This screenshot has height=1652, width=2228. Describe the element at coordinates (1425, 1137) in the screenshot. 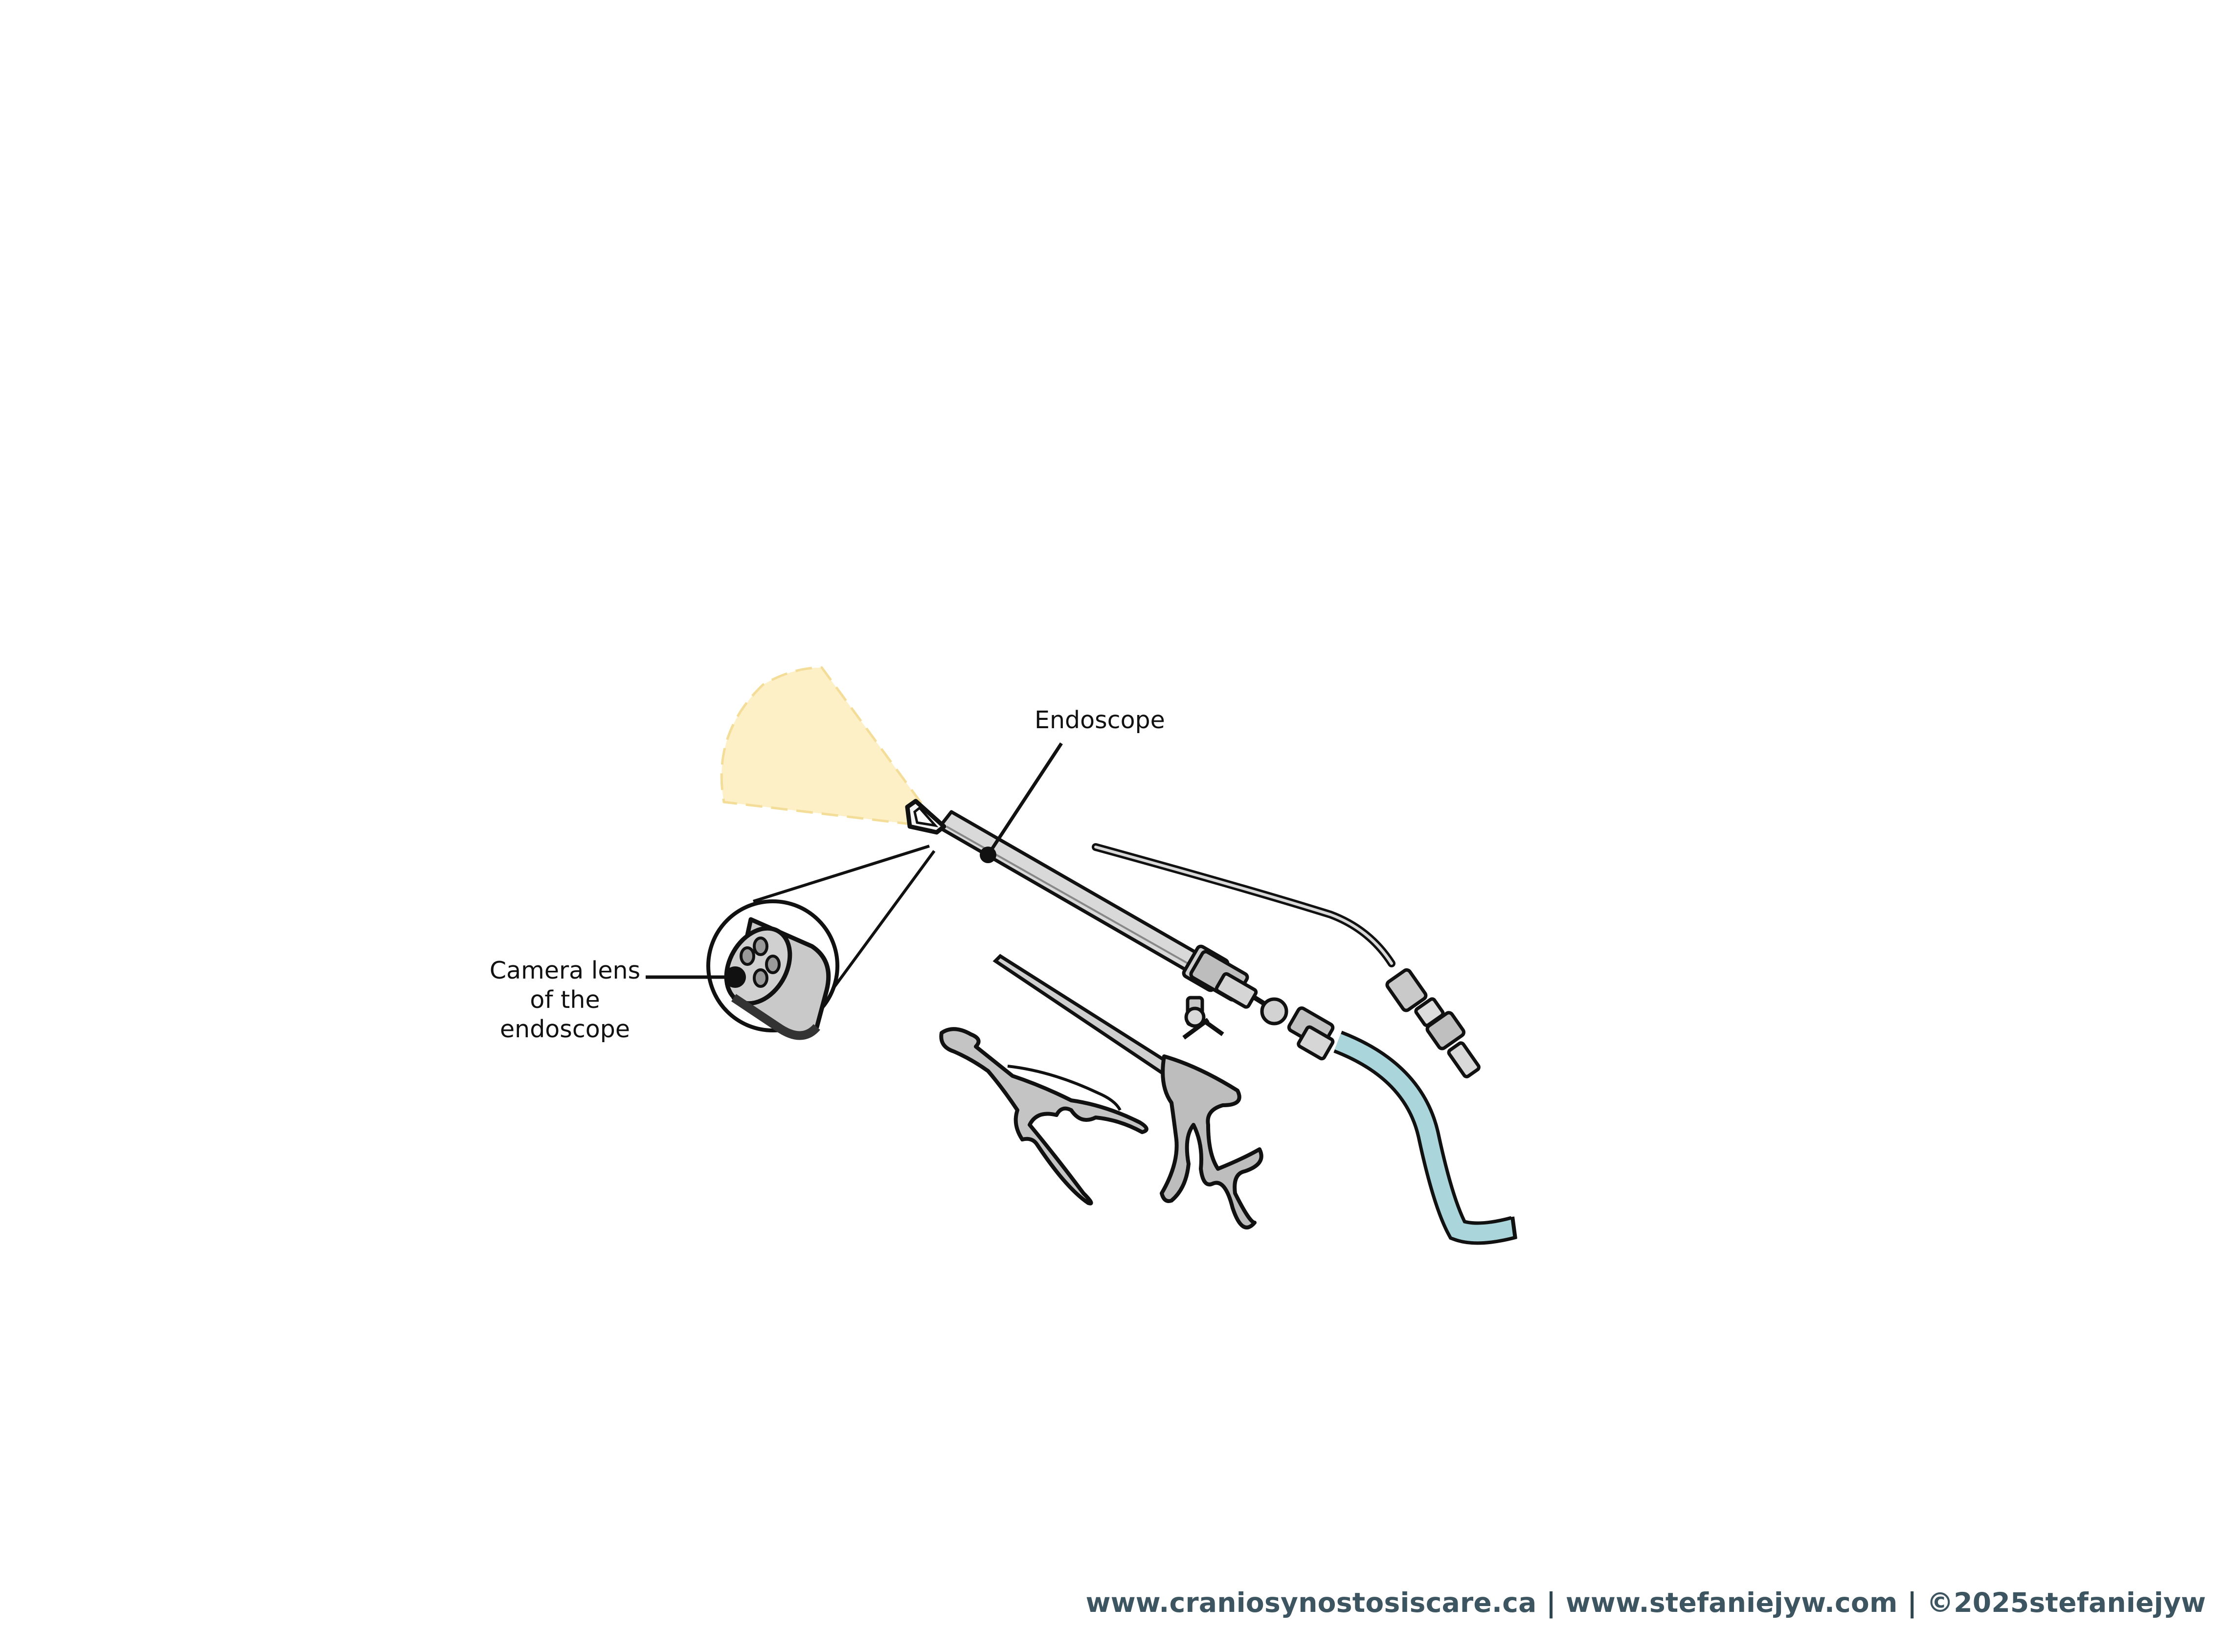

I see `irrigation-tube-icon` at that location.